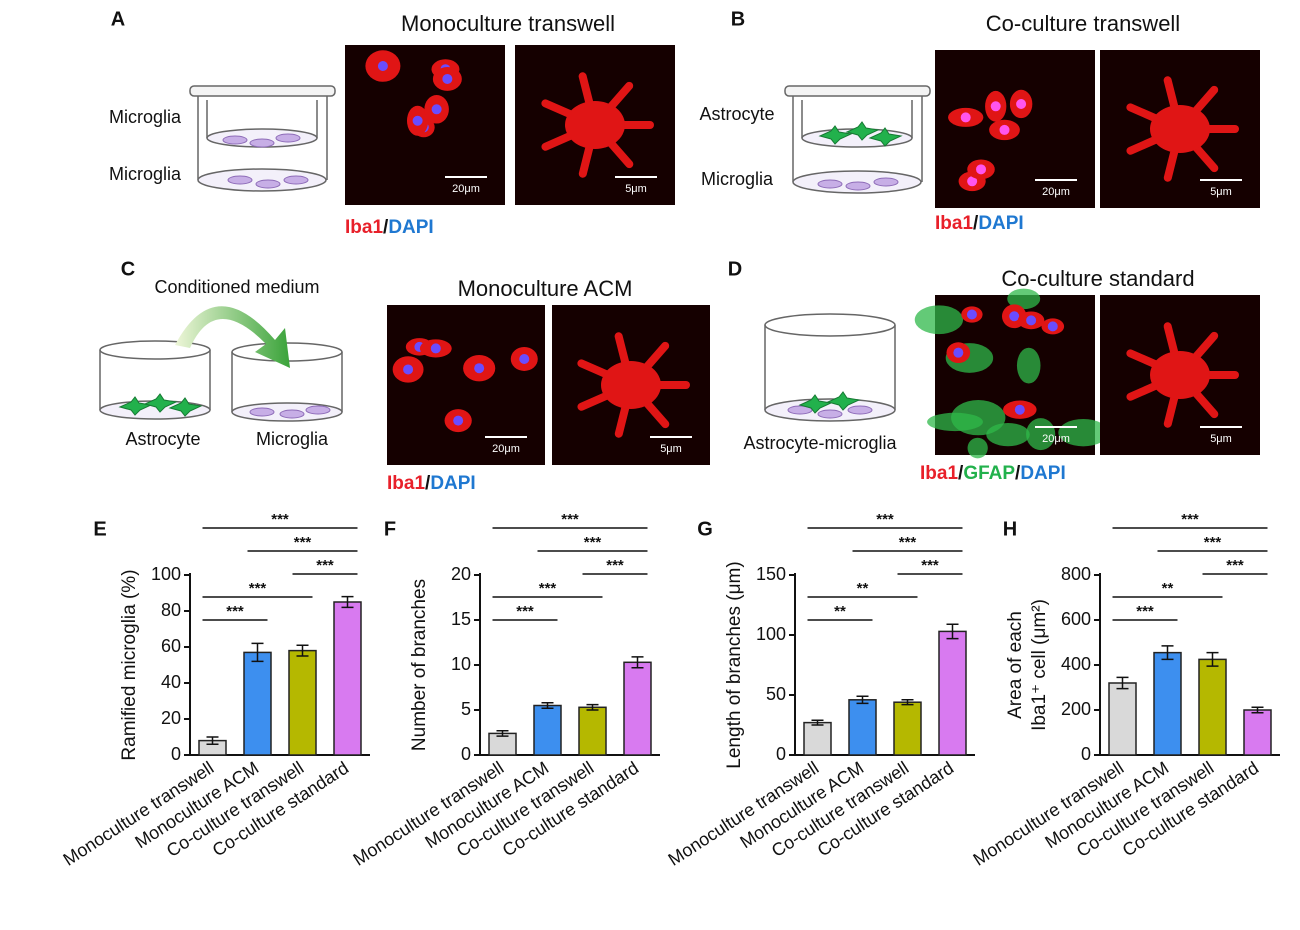 The image size is (1300, 930). I want to click on schematic-label: Astrocyte, so click(162, 439).